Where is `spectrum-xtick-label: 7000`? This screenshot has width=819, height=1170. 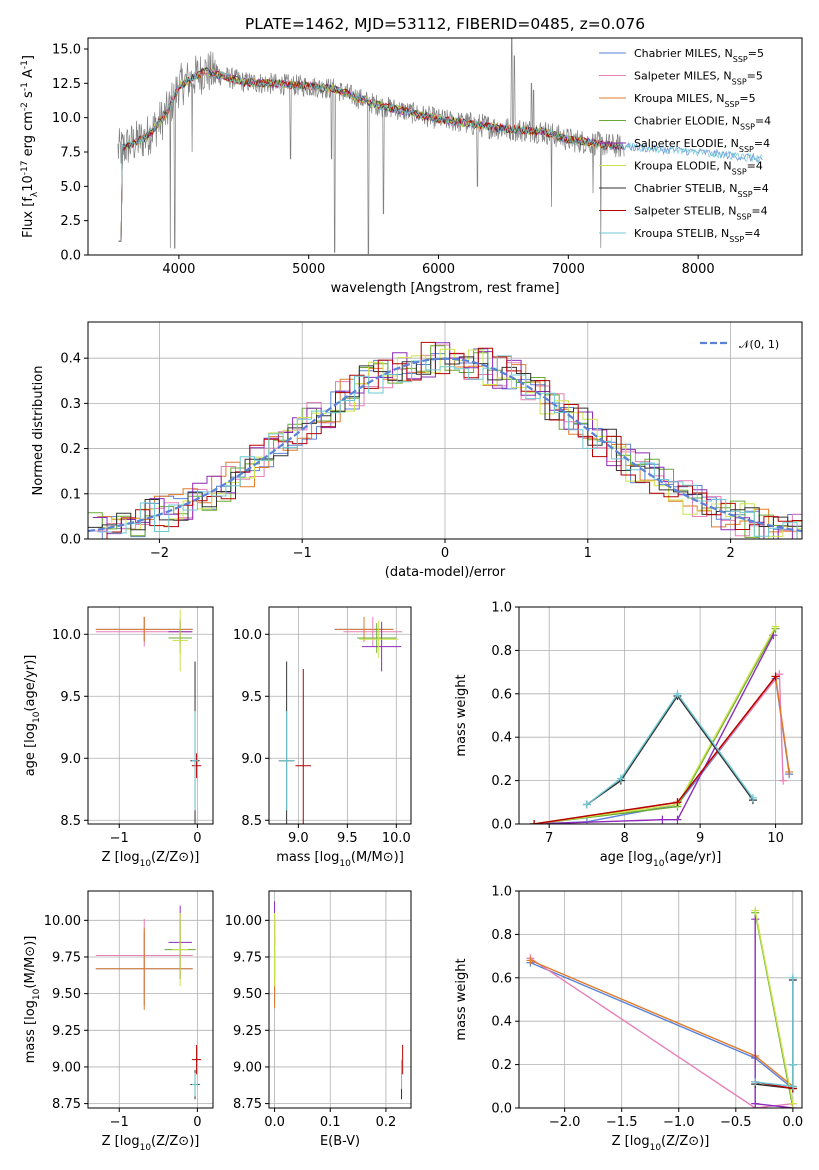 spectrum-xtick-label: 7000 is located at coordinates (568, 269).